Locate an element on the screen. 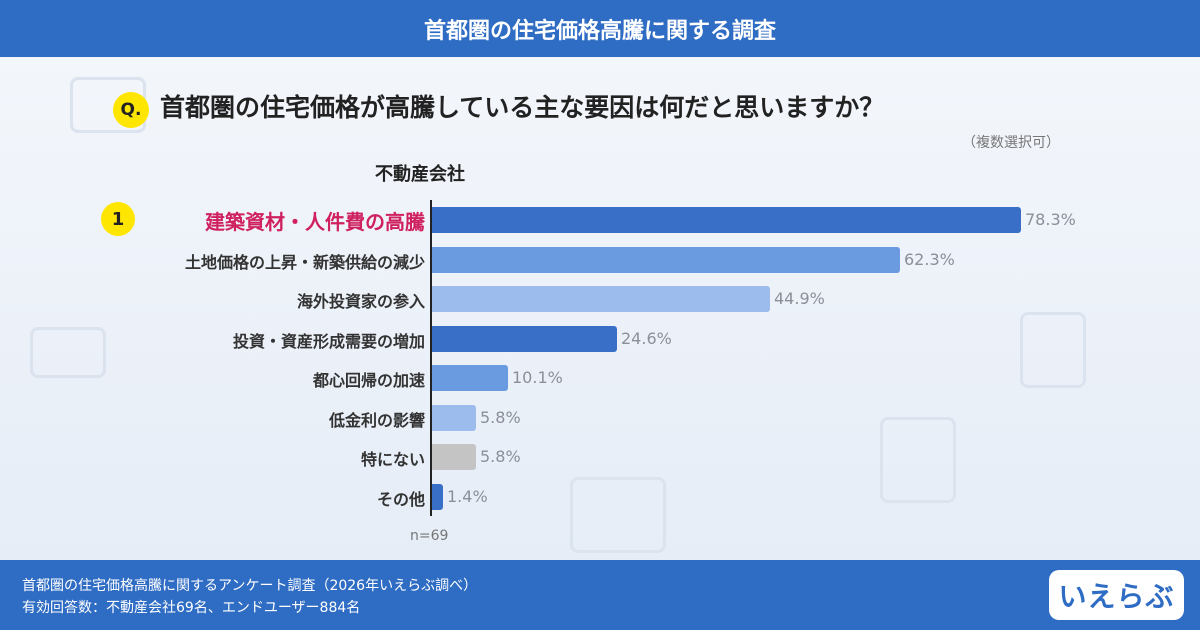 The width and height of the screenshot is (1200, 630). decorative-banknote-icon is located at coordinates (68, 352).